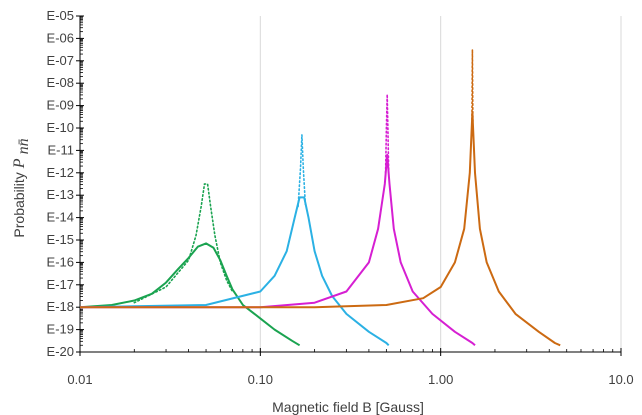 Image resolution: width=642 pixels, height=415 pixels. What do you see at coordinates (60, 239) in the screenshot?
I see `y-tick-label: E-15` at bounding box center [60, 239].